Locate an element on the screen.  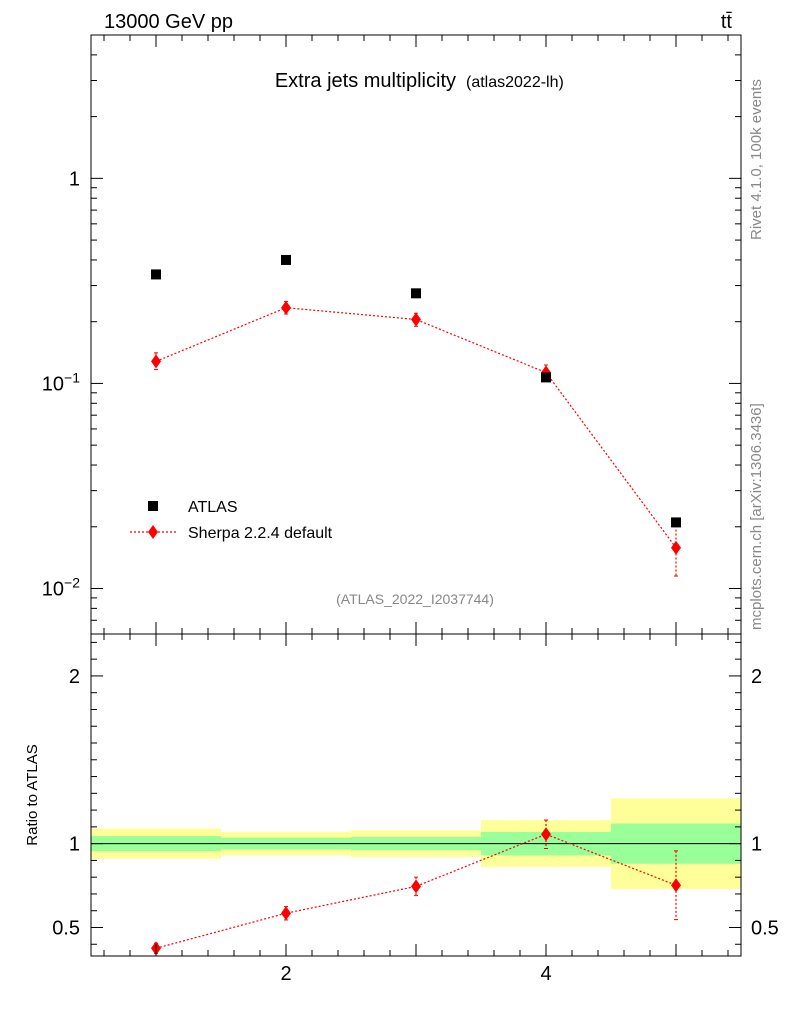
rivet-label: Rivet 4.1.0, 100k events is located at coordinates (756, 159).